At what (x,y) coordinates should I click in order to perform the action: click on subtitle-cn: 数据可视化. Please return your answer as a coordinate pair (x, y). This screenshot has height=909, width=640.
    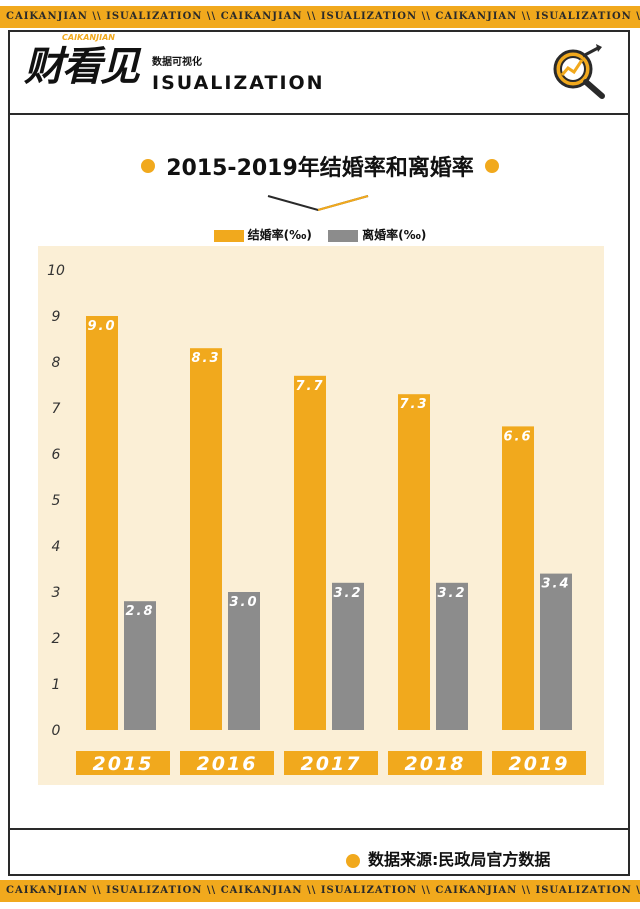
    Looking at the image, I should click on (177, 62).